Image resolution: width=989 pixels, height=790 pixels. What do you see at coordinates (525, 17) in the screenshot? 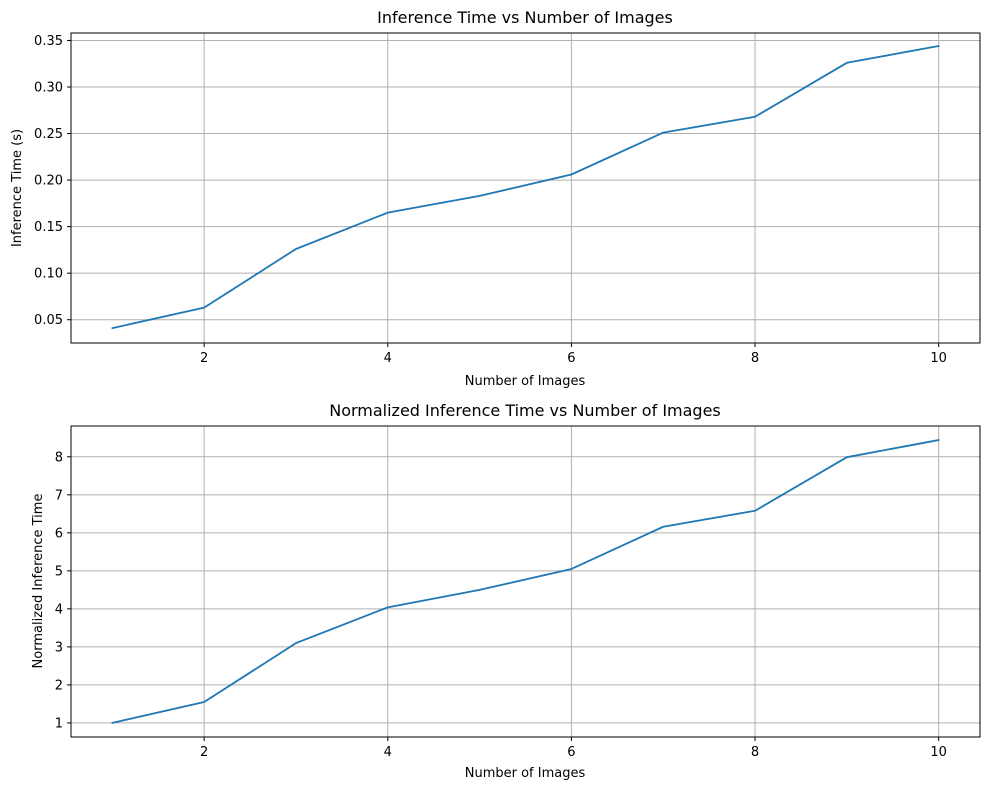
I see `chart-title: Inference Time vs Number of Images` at bounding box center [525, 17].